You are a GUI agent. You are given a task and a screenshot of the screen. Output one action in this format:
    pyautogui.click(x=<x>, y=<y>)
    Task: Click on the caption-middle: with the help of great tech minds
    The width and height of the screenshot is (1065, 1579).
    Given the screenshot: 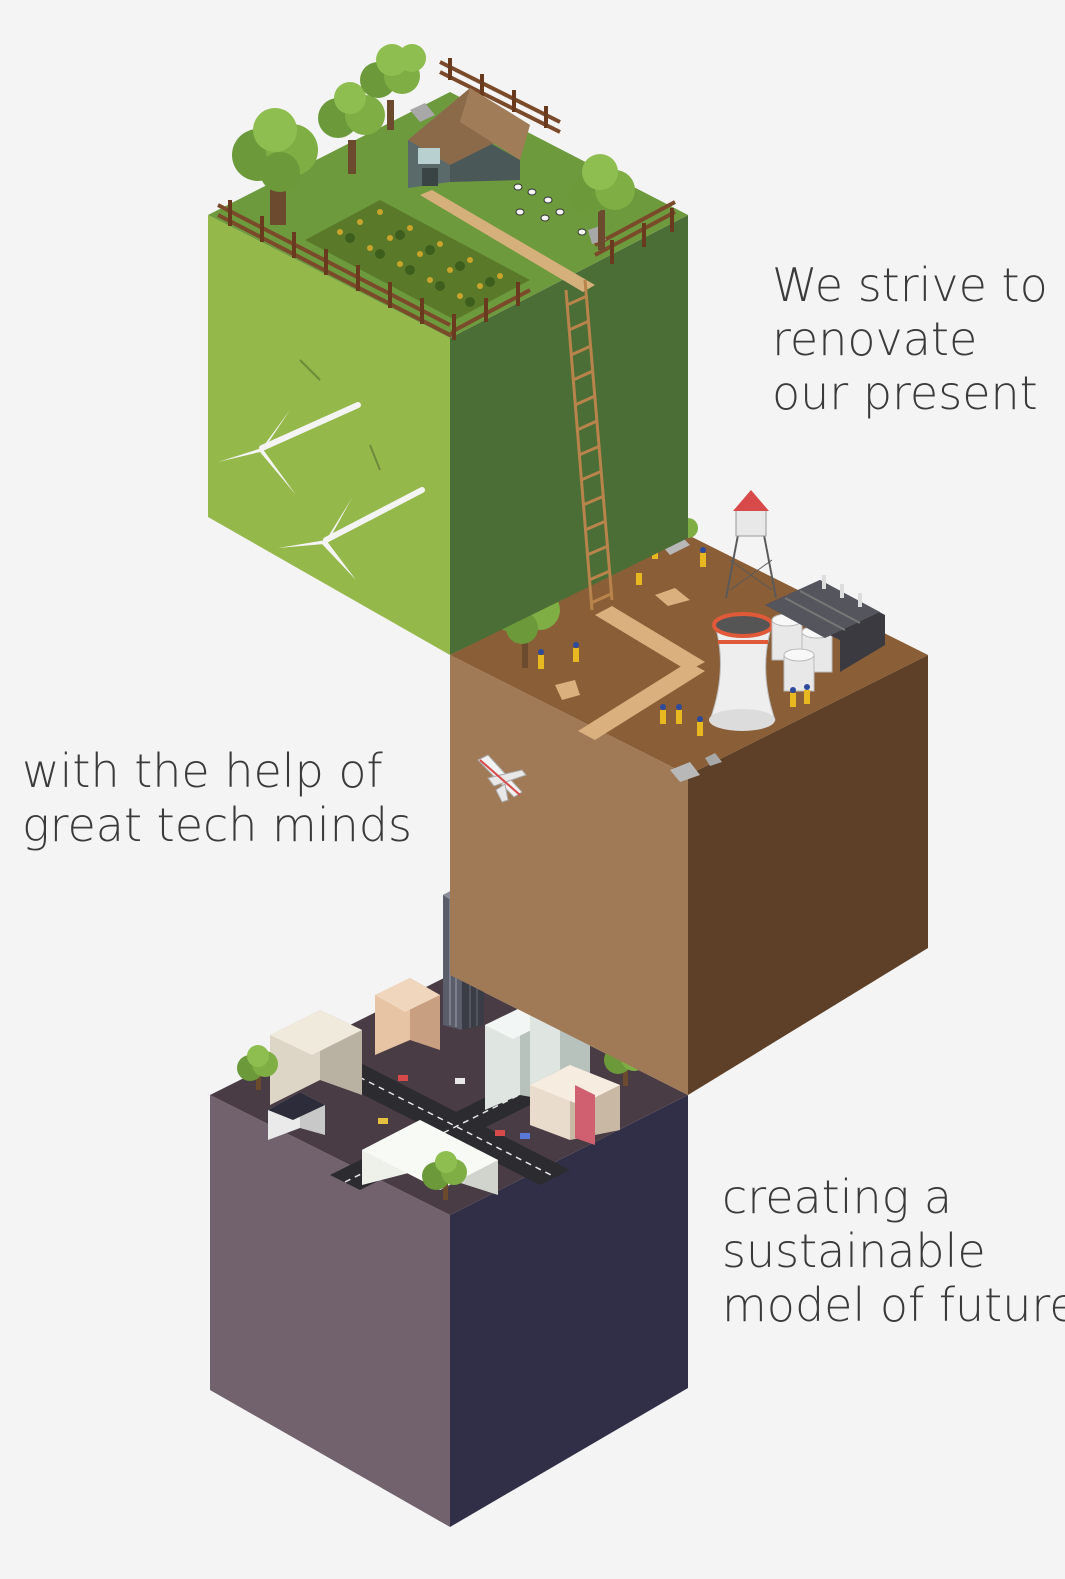 What is the action you would take?
    pyautogui.click(x=217, y=798)
    